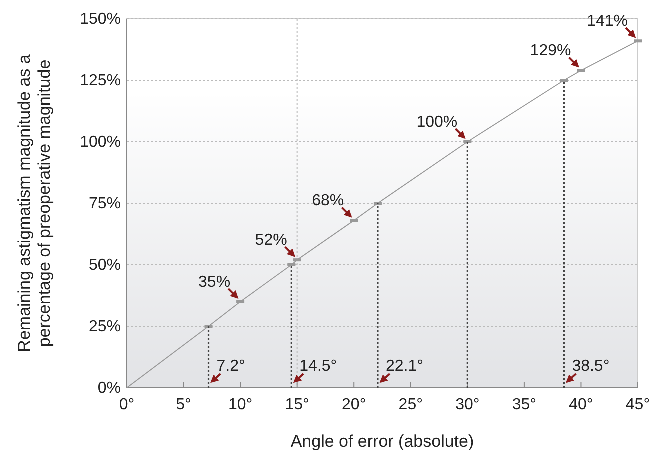 The image size is (665, 461). Describe the element at coordinates (410, 405) in the screenshot. I see `x-tick-label: 25°` at that location.